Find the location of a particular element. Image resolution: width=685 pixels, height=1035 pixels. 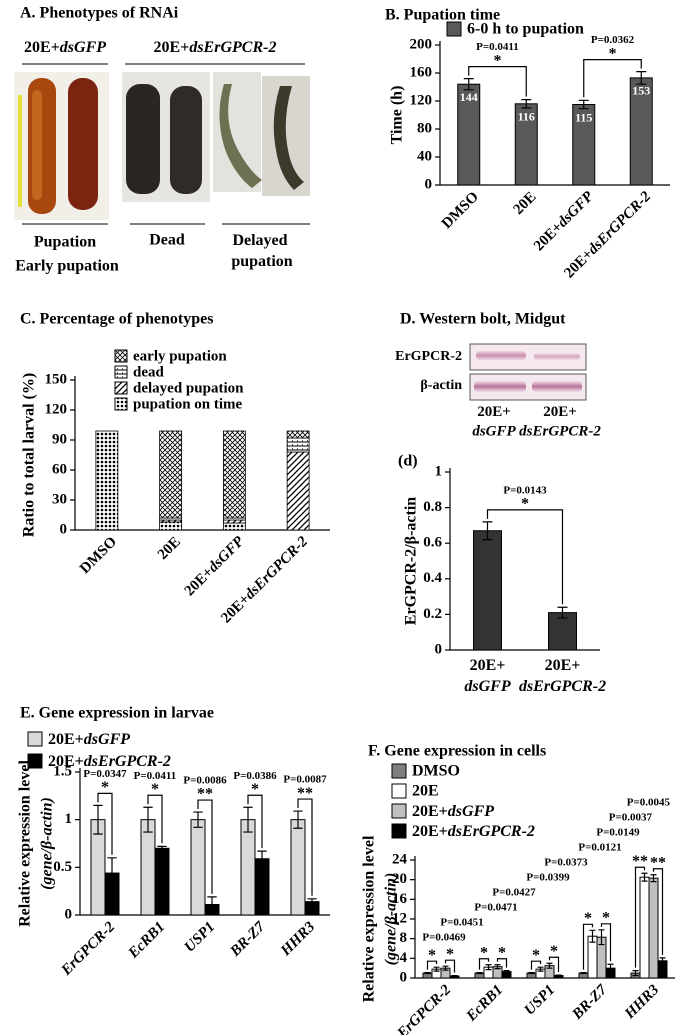

blot-row-label: ErGPCR-2 is located at coordinates (428, 356).